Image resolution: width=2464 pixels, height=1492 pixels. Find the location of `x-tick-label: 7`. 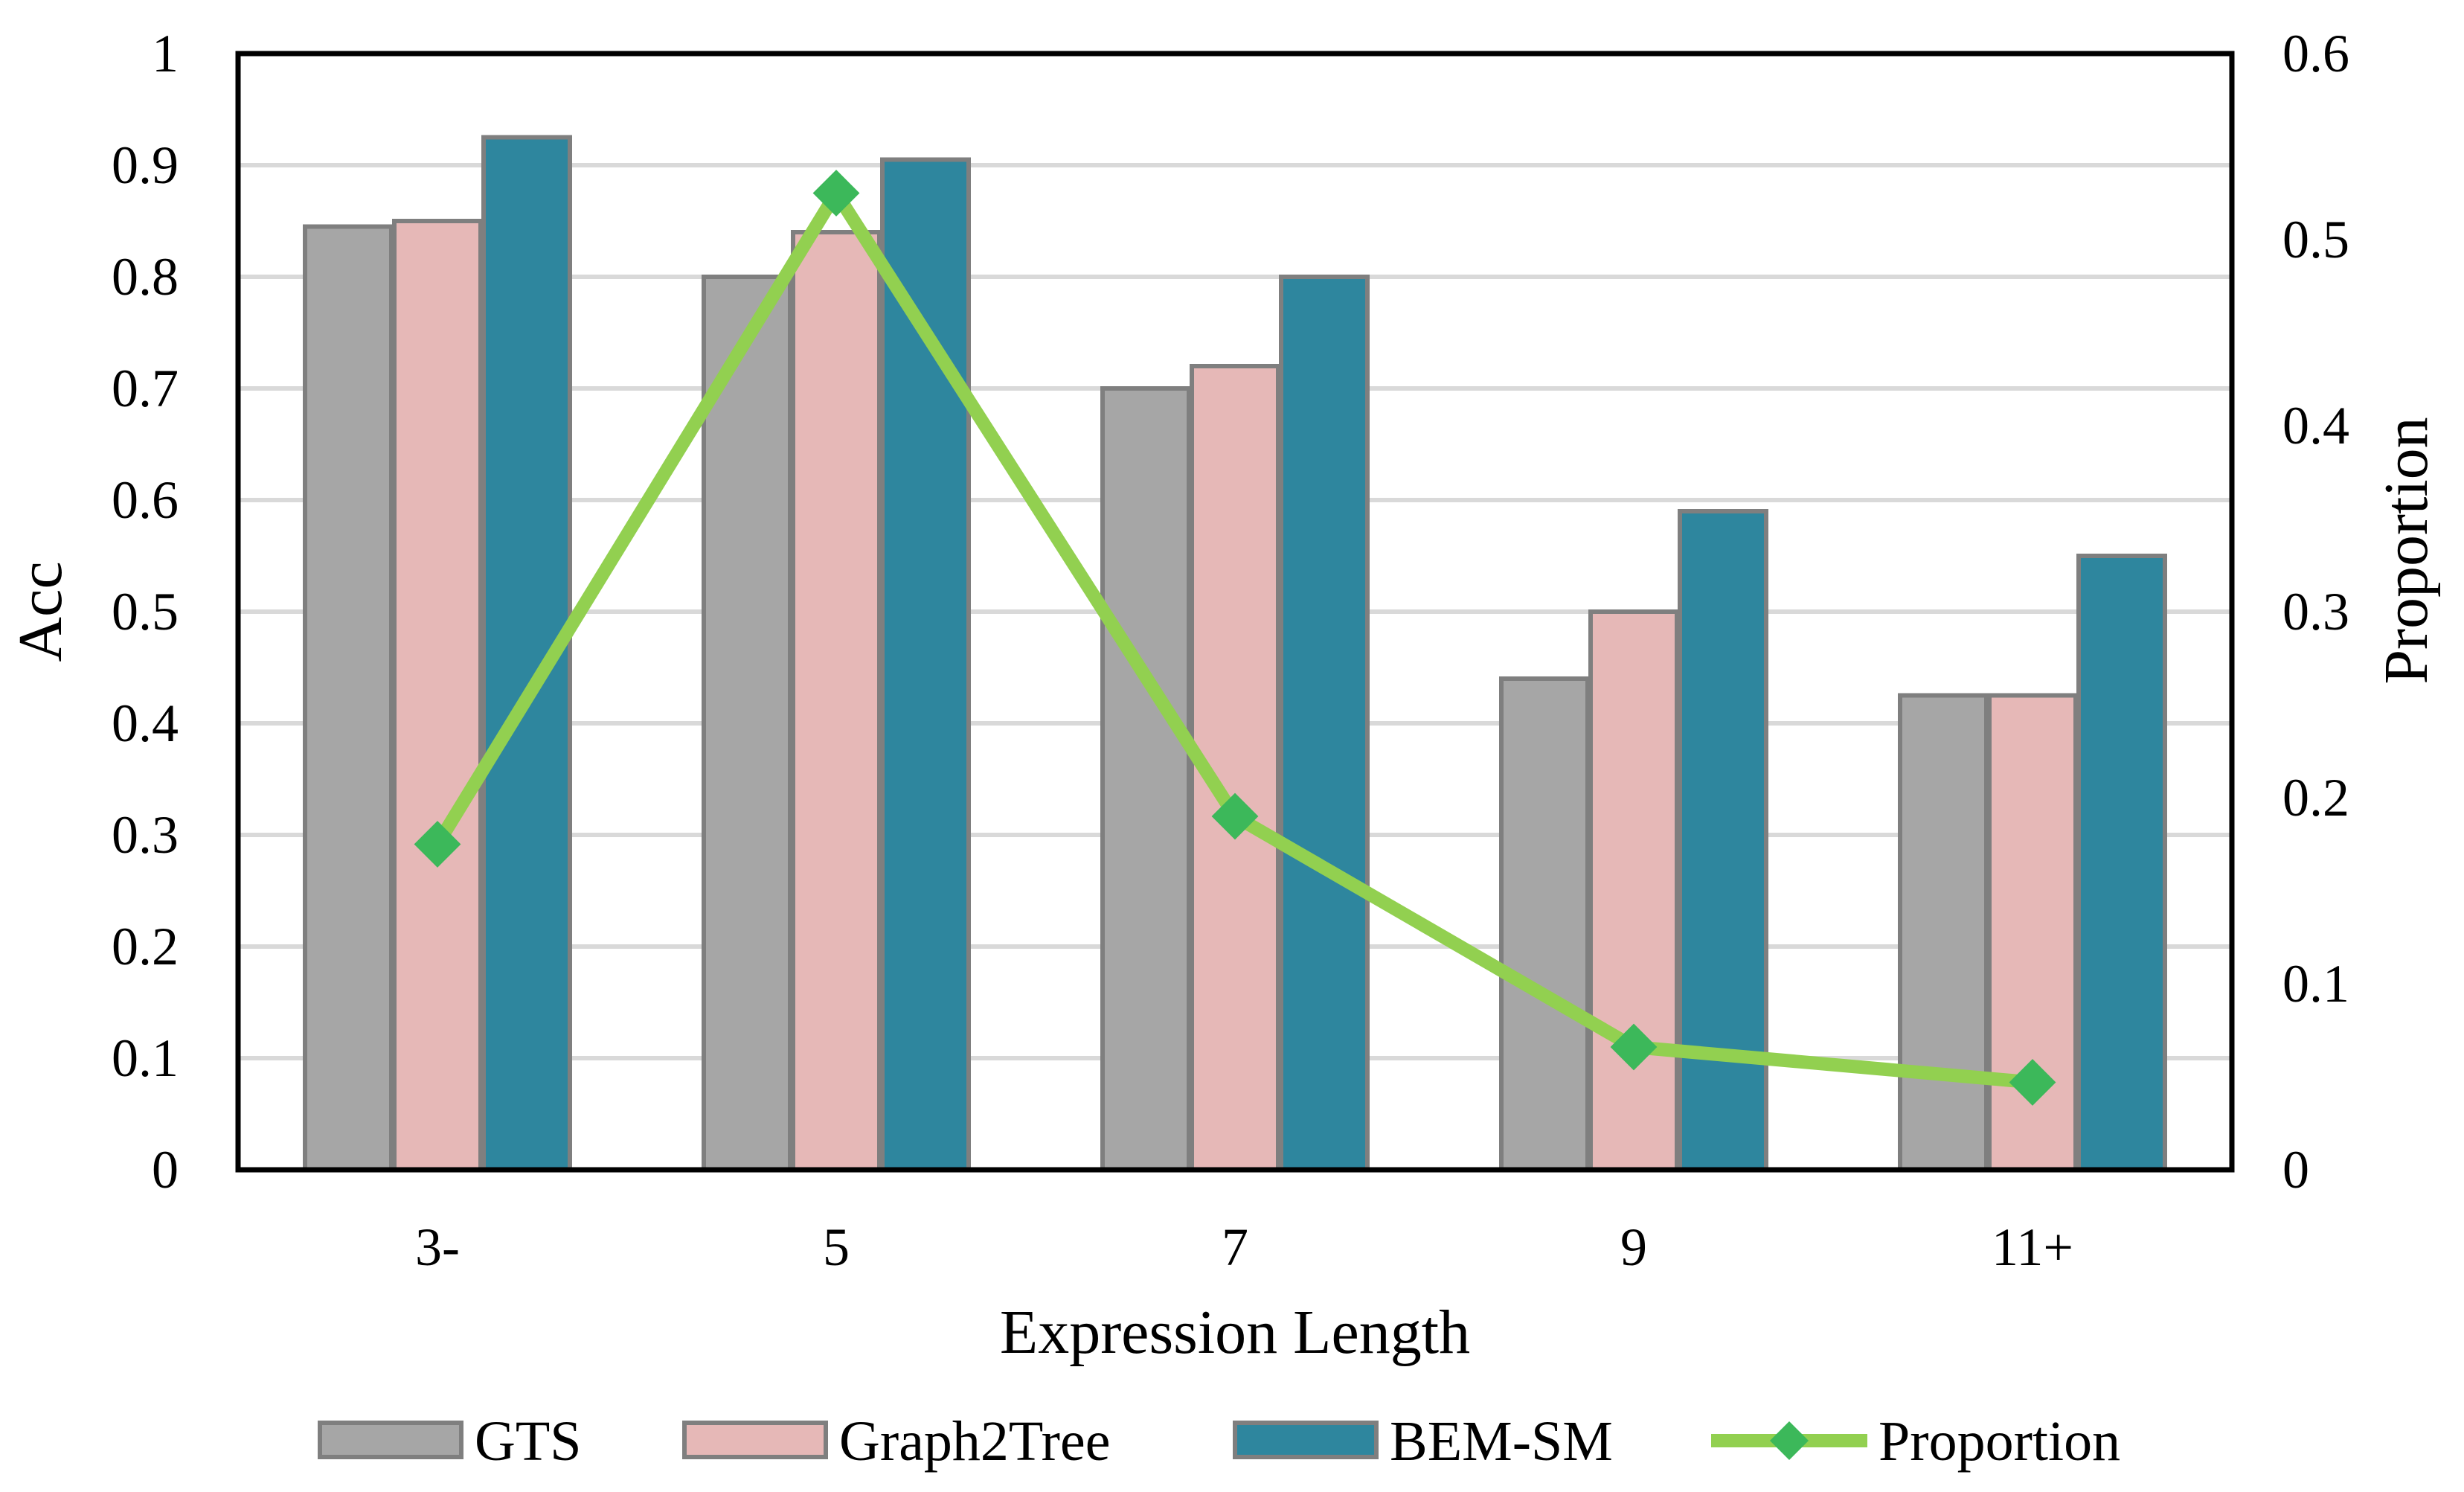

x-tick-label: 7 is located at coordinates (1235, 1247).